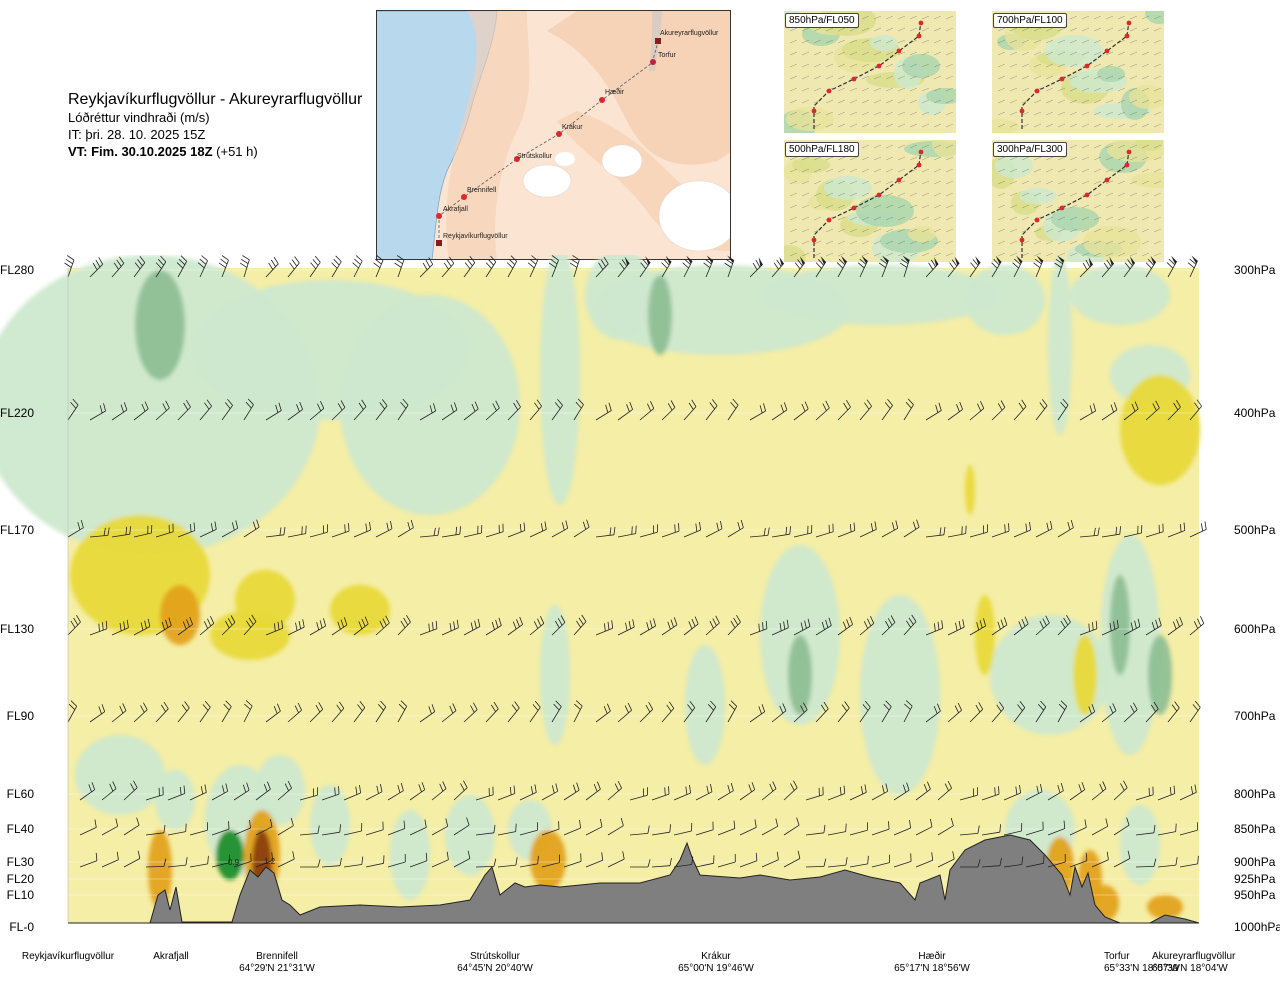 Image resolution: width=1280 pixels, height=981 pixels. Describe the element at coordinates (439, 216) in the screenshot. I see `waypoint-akrafjall-marker` at that location.